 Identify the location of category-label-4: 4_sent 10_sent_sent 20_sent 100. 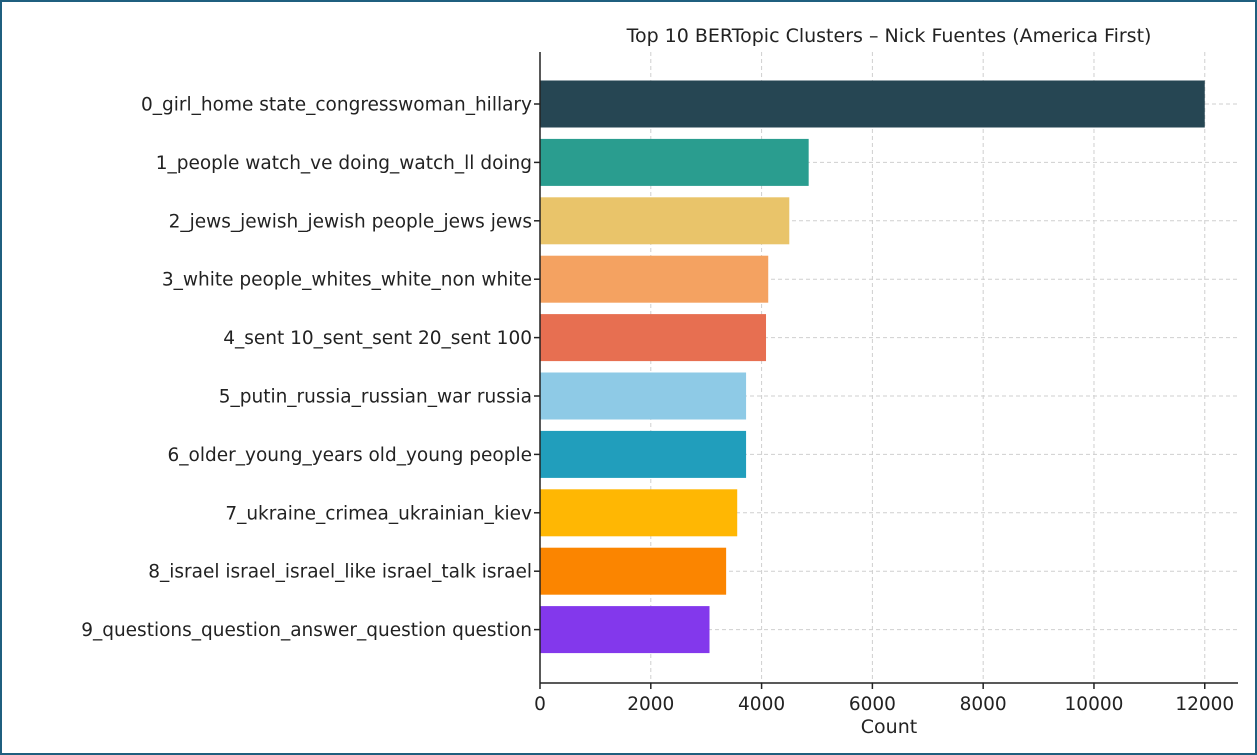
(377, 338).